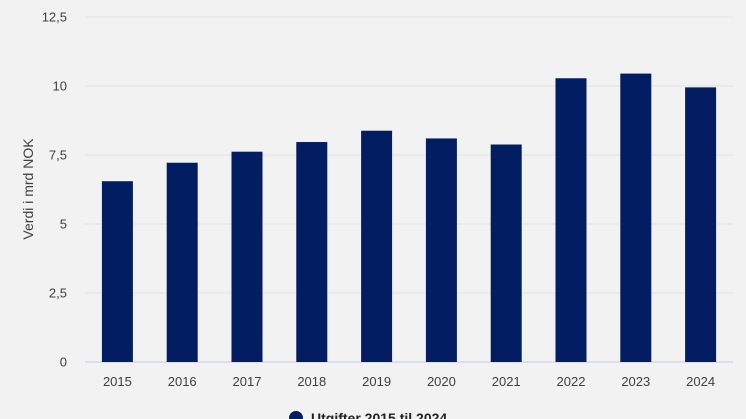 This screenshot has height=419, width=746. Describe the element at coordinates (63, 224) in the screenshot. I see `y-tick-label: 5` at that location.